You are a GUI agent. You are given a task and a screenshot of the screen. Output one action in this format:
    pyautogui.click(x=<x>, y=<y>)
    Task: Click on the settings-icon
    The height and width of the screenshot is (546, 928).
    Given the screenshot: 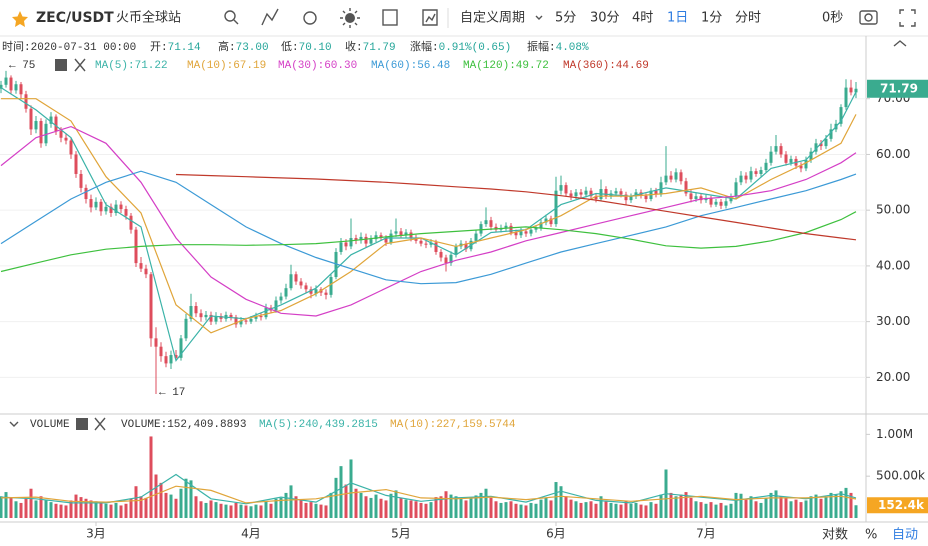 What is the action you would take?
    pyautogui.click(x=310, y=18)
    